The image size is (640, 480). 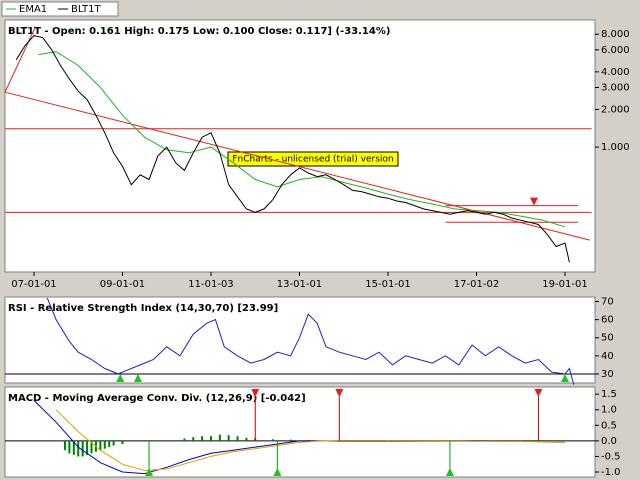 I want to click on y-tick-label: 1.000, so click(x=615, y=147).